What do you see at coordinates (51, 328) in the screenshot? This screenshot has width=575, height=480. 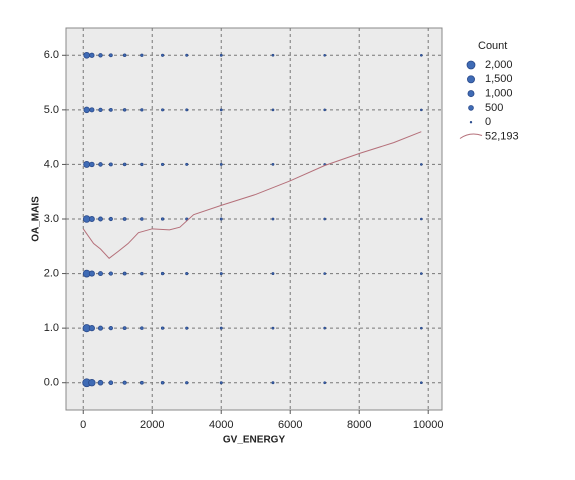 I see `y-tick-label: 1.0` at bounding box center [51, 328].